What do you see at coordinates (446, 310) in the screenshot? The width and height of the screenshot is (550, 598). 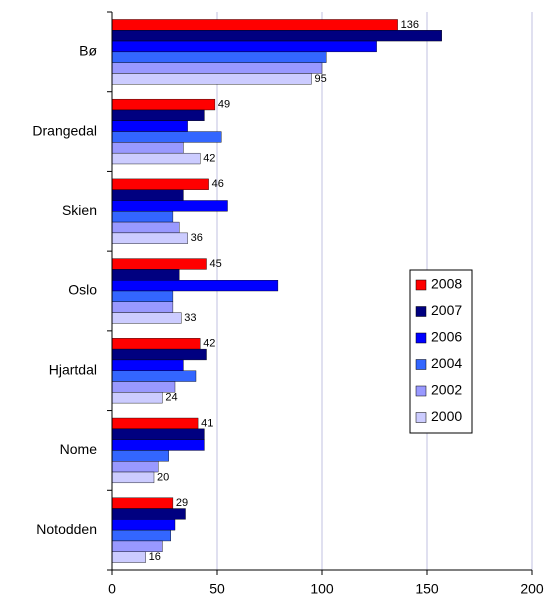 I see `legend-label: 2007` at bounding box center [446, 310].